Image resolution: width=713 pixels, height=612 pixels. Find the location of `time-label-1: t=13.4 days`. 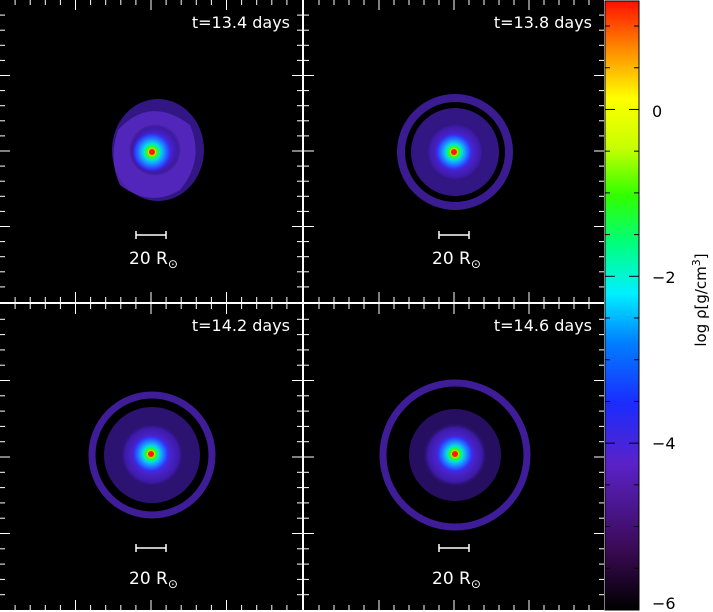

time-label-1: t=13.4 days is located at coordinates (241, 22).